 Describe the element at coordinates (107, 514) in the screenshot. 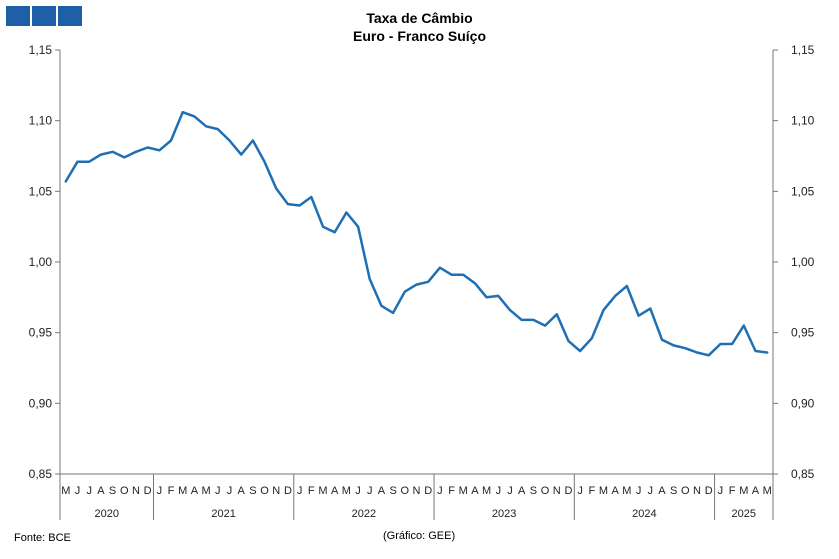

I see `x-year-label: 2020` at that location.